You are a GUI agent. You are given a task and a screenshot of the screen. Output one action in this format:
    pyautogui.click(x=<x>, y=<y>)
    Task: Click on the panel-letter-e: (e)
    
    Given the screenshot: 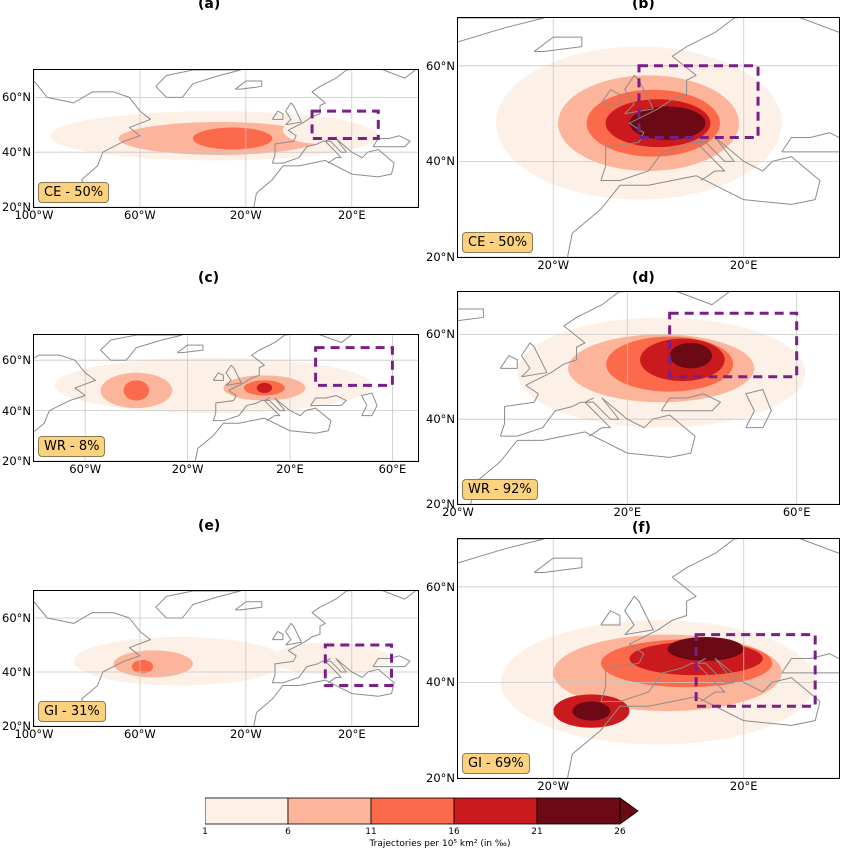 What is the action you would take?
    pyautogui.click(x=209, y=526)
    